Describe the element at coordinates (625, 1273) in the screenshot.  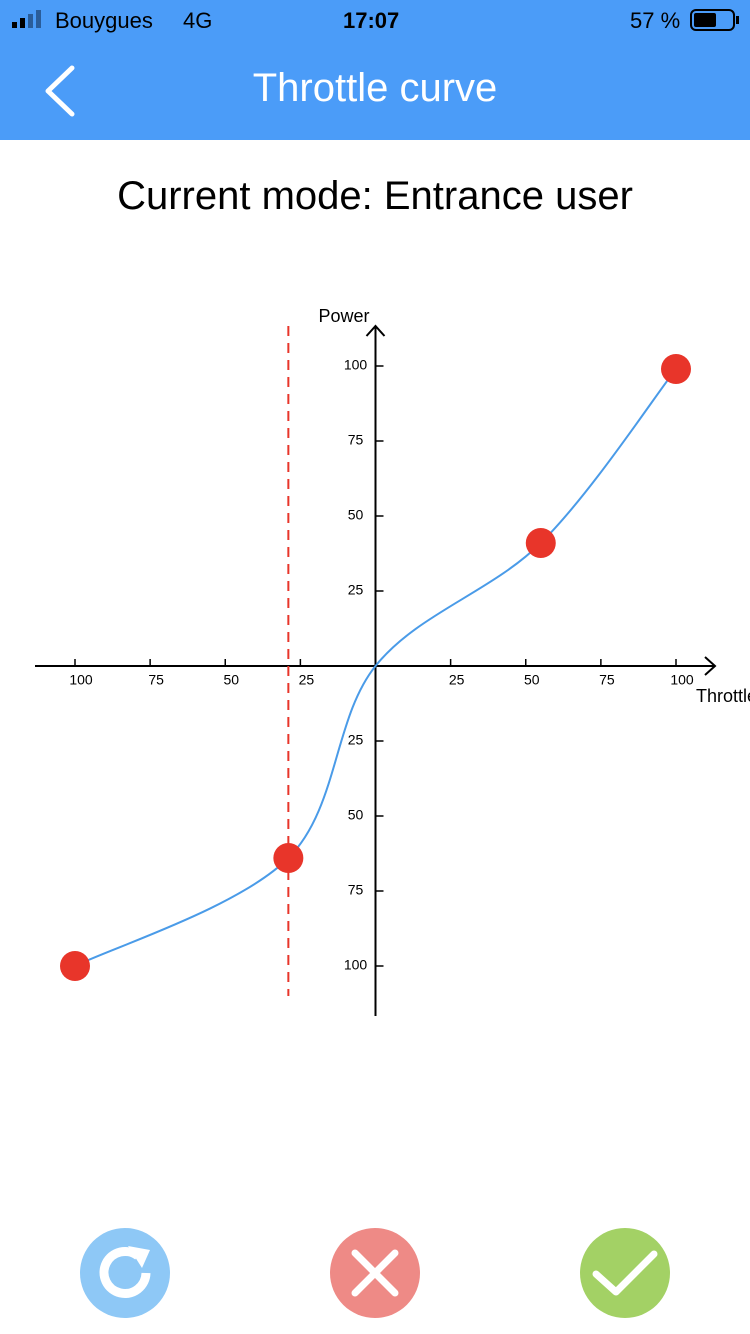
I see `confirm-button` at that location.